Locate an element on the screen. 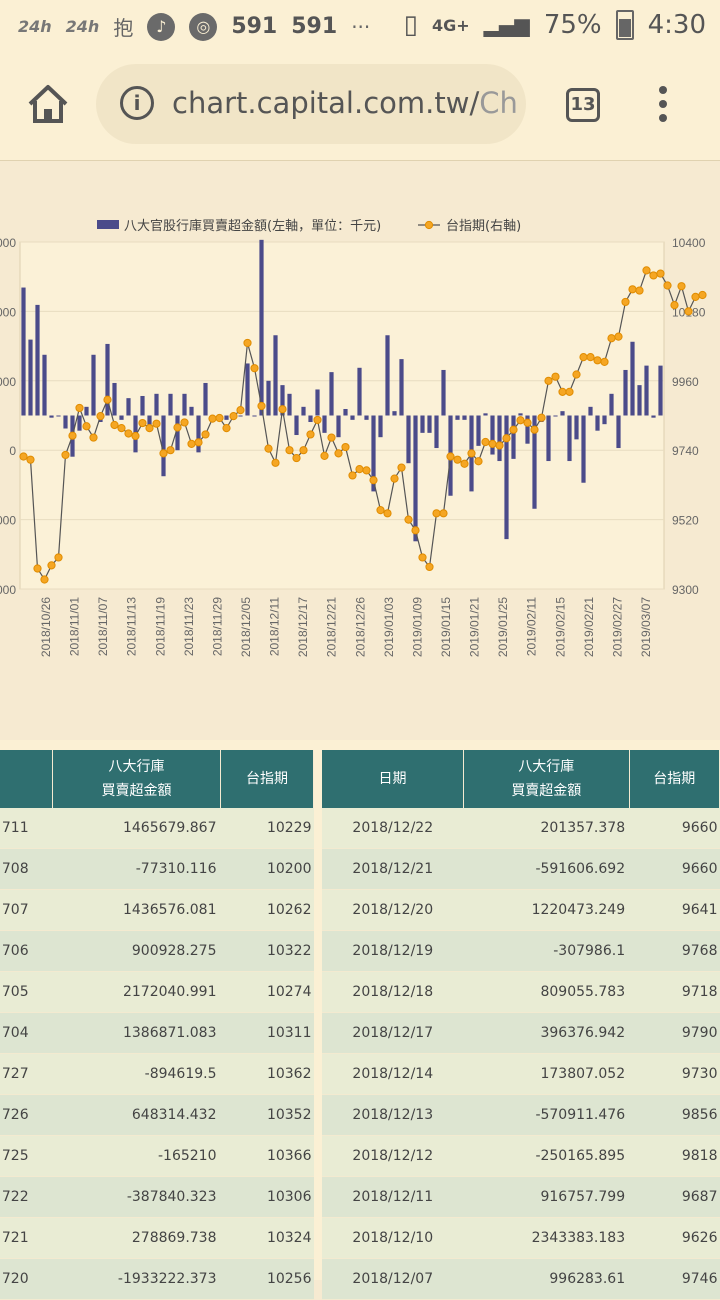 Image resolution: width=720 pixels, height=1300 pixels. url-text: chart.capital.com.tw/Ch is located at coordinates (345, 103).